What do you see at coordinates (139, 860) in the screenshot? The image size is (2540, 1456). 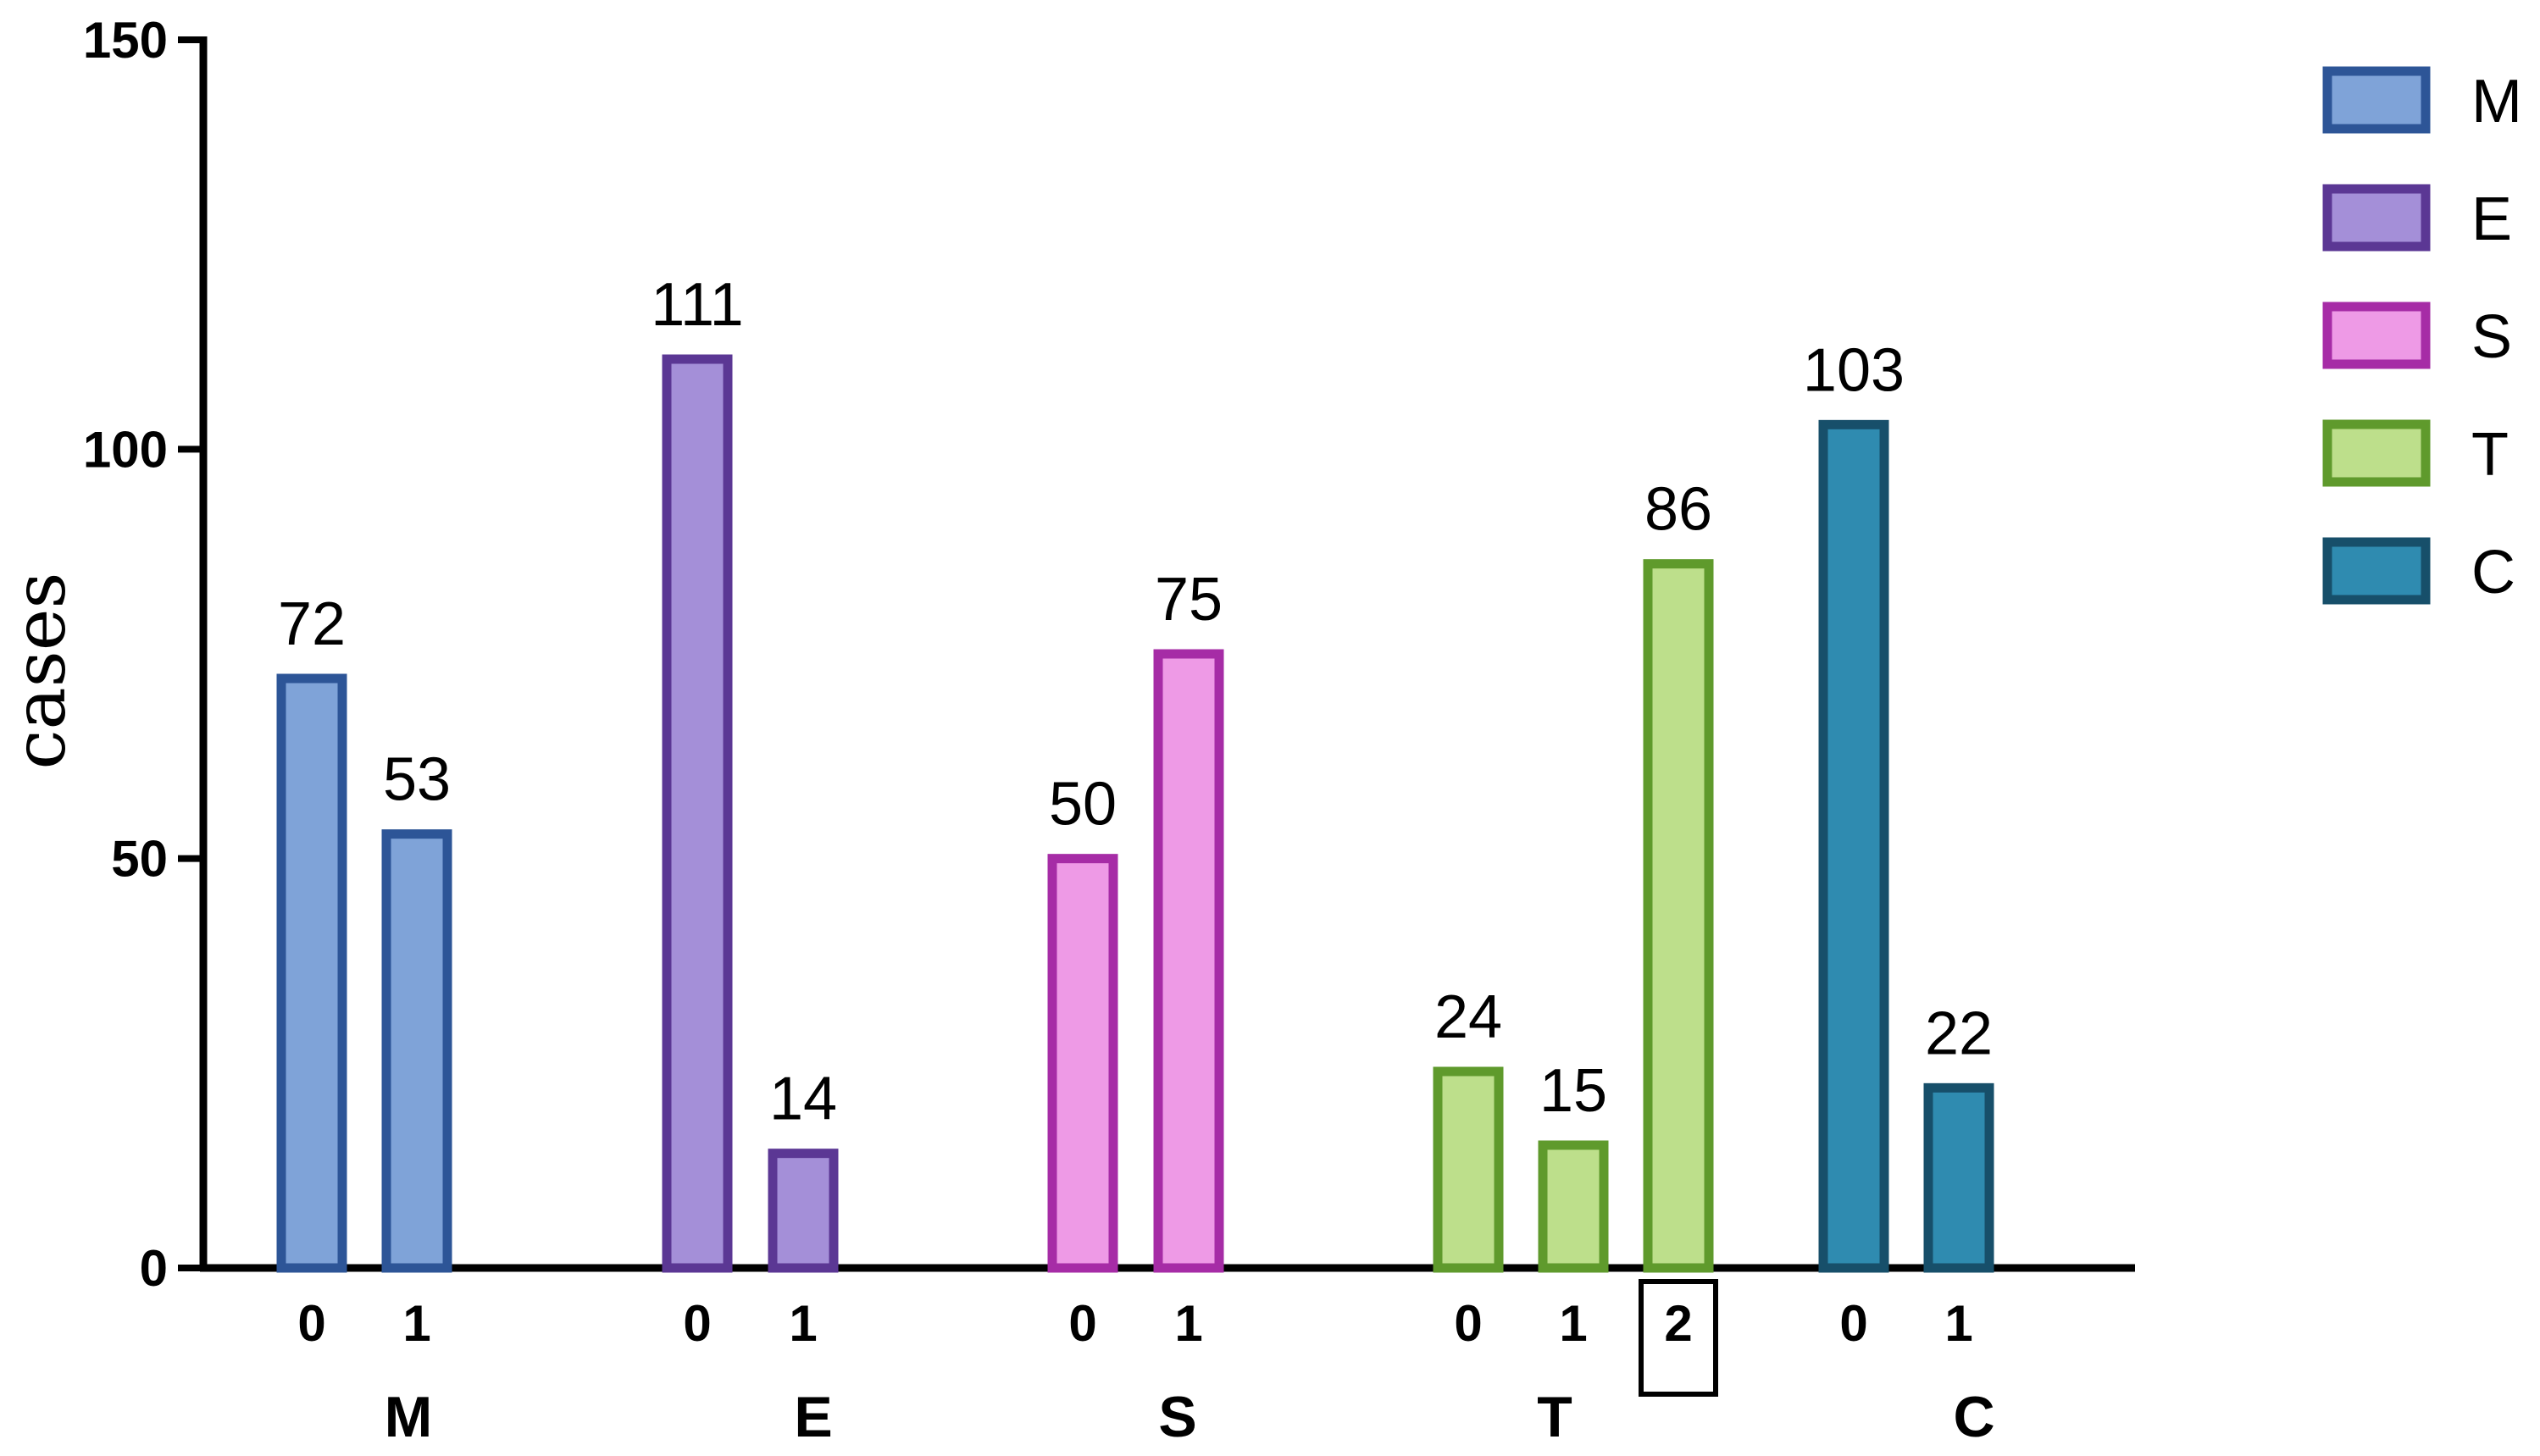 I see `y-tick-label: 50` at bounding box center [139, 860].